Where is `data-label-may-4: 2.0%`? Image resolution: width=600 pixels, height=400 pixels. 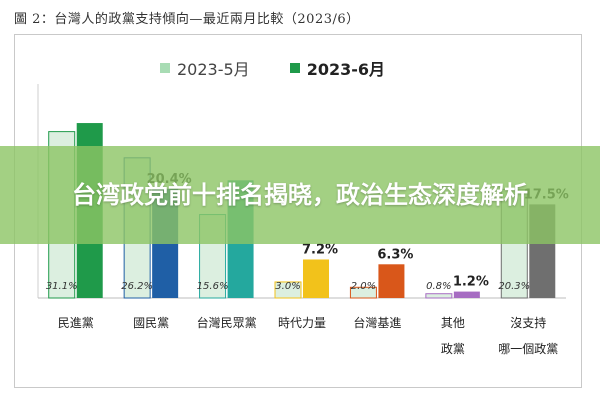
data-label-may-4: 2.0% is located at coordinates (363, 286).